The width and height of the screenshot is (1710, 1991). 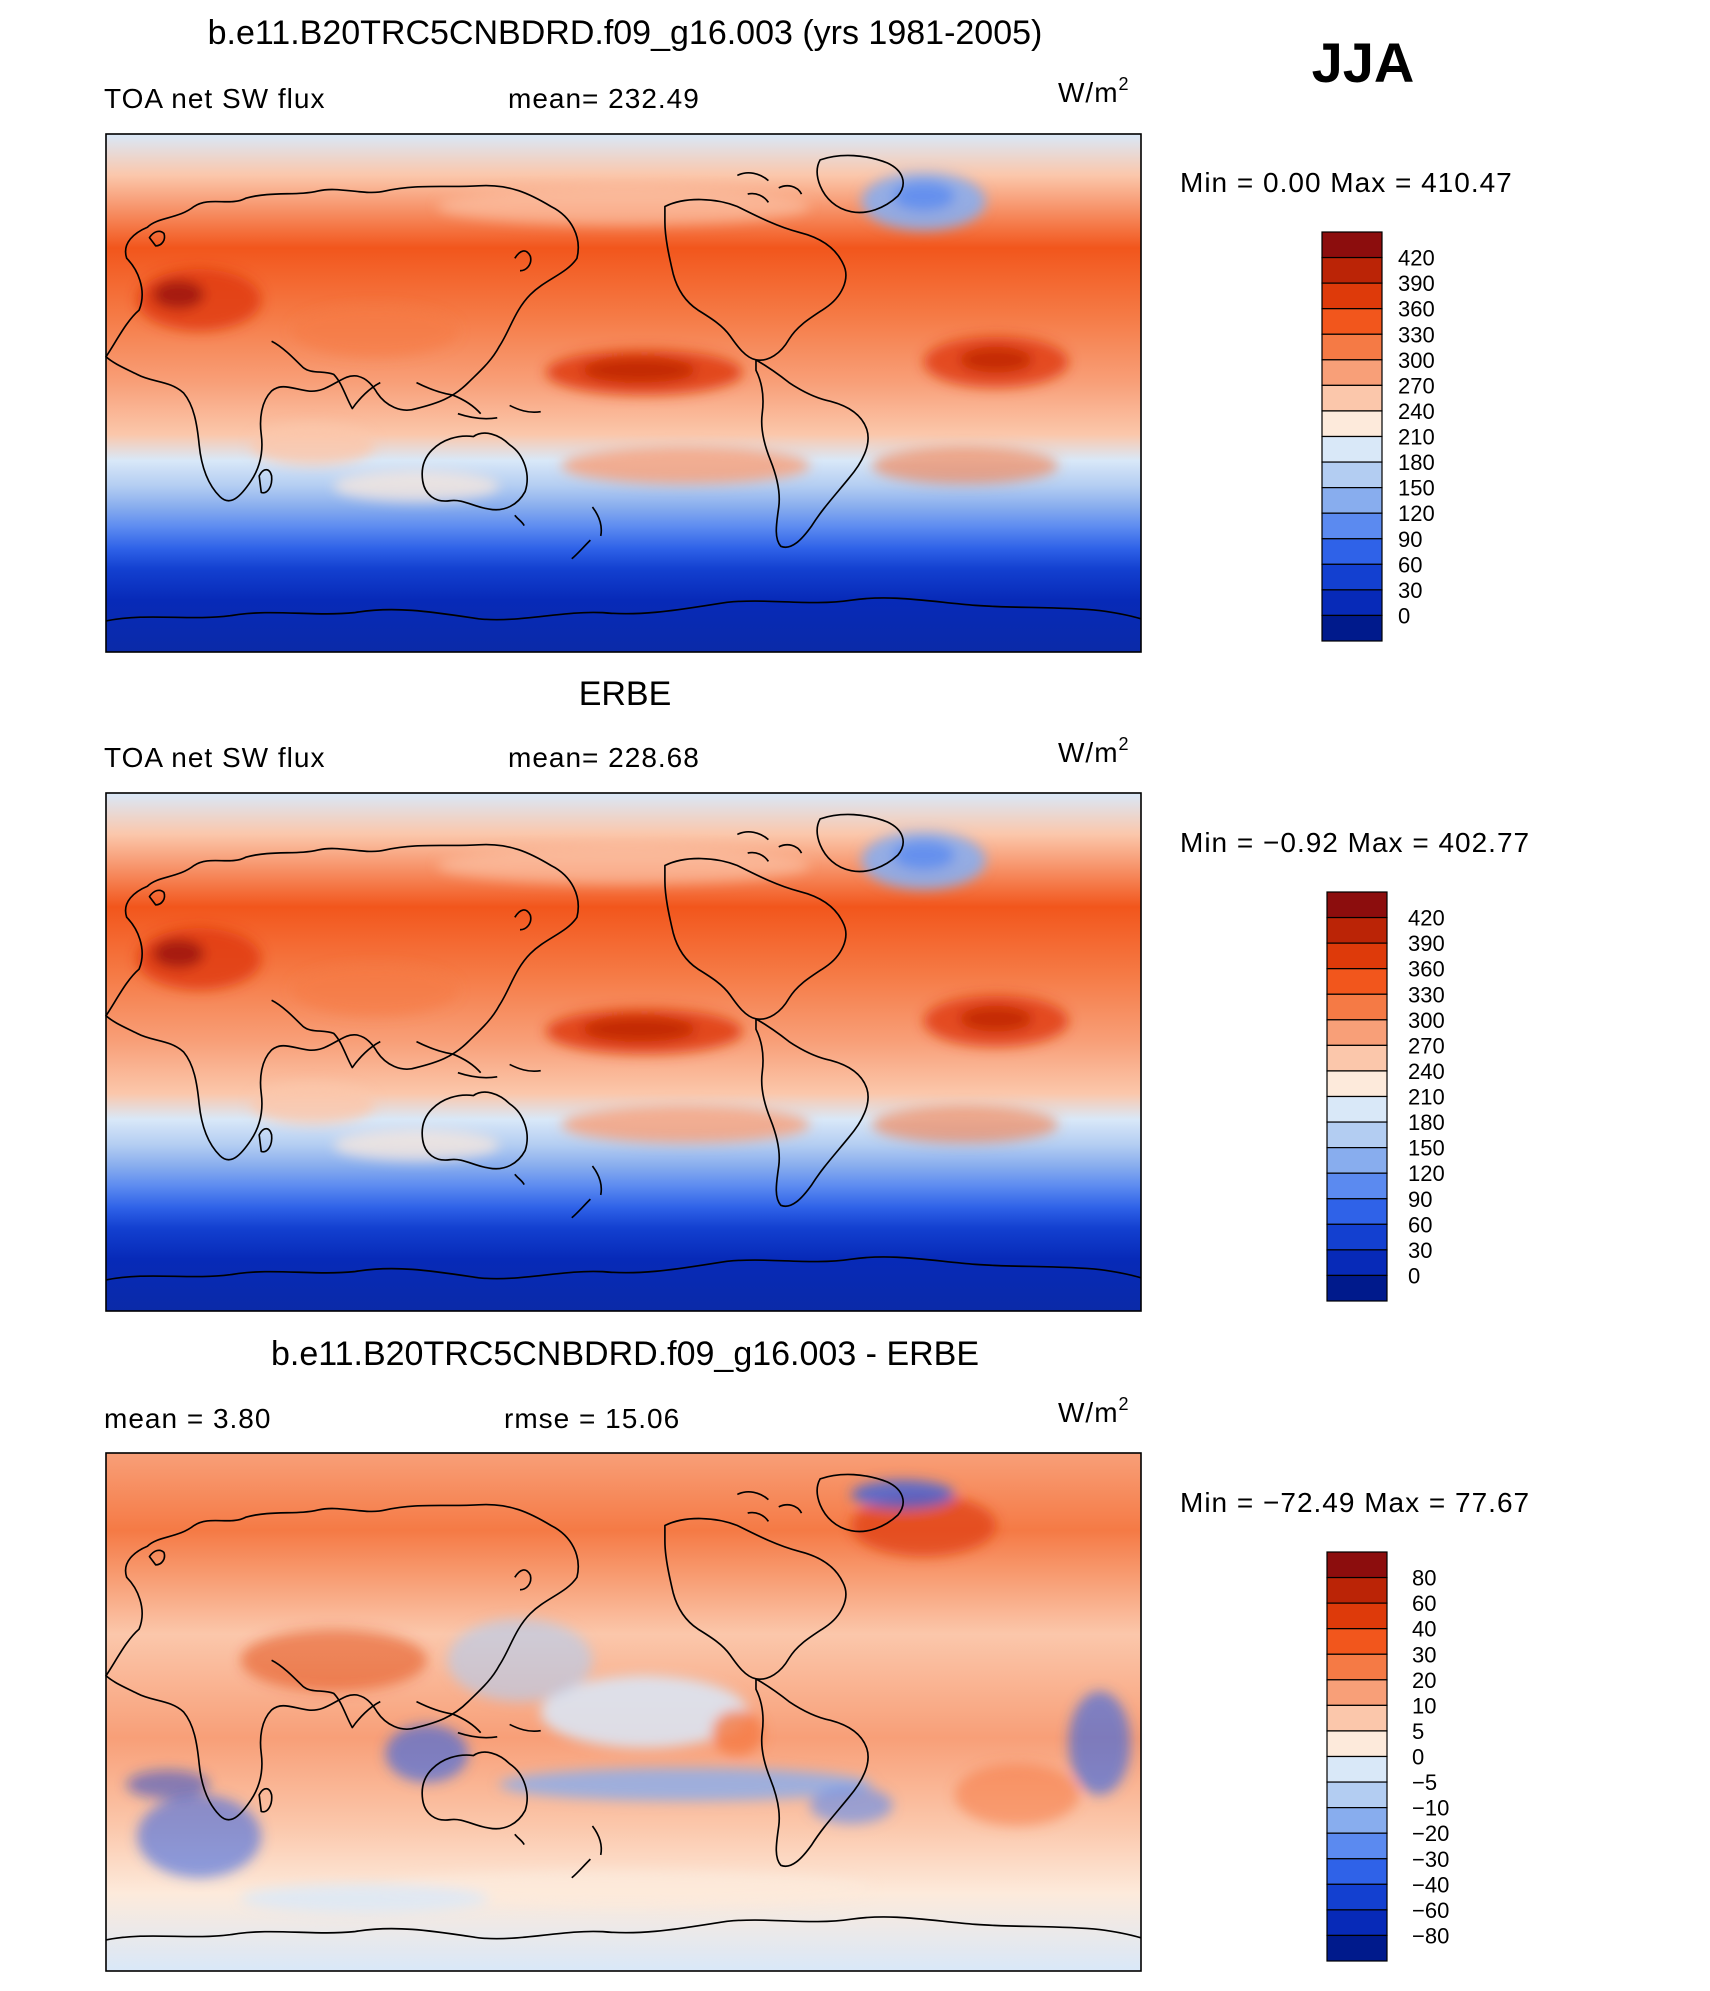 I want to click on mean-label: mean = 3.80, so click(x=187, y=1418).